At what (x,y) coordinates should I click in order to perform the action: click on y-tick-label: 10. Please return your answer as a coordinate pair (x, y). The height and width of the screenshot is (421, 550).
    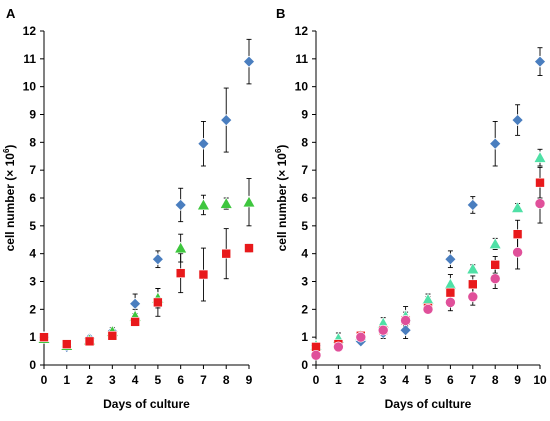
    Looking at the image, I should click on (30, 87).